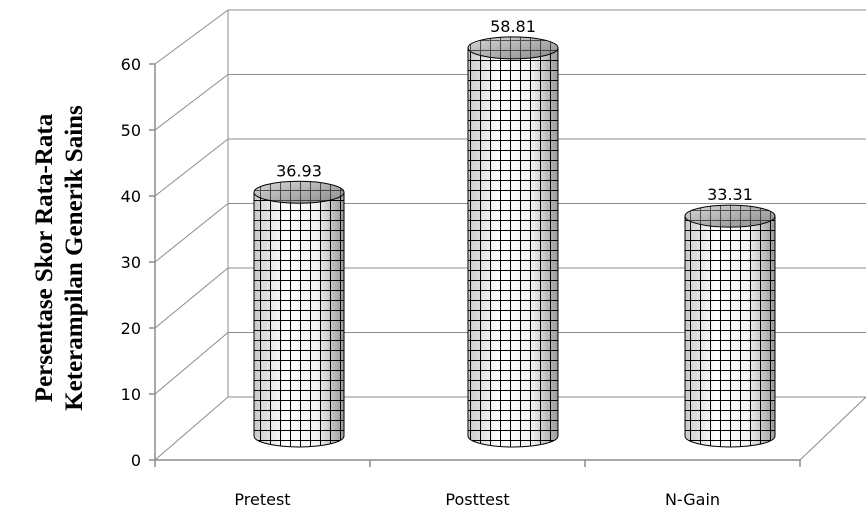 This screenshot has width=866, height=515. What do you see at coordinates (136, 460) in the screenshot?
I see `y-tick-label: 0` at bounding box center [136, 460].